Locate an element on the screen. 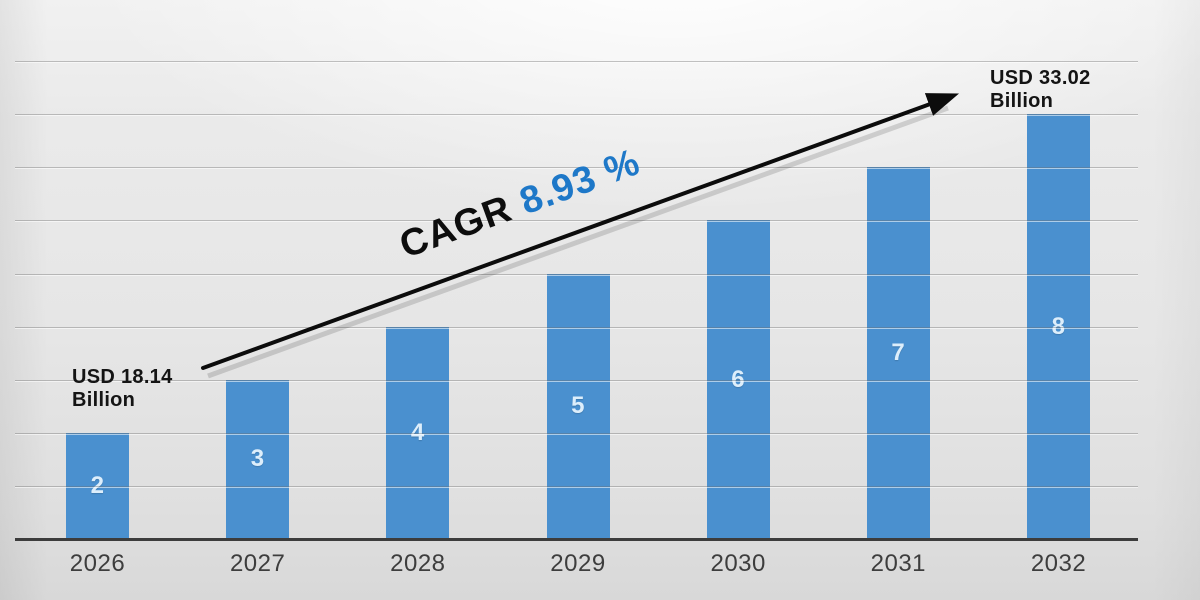 The width and height of the screenshot is (1200, 600). bar-2027: 3 is located at coordinates (258, 459).